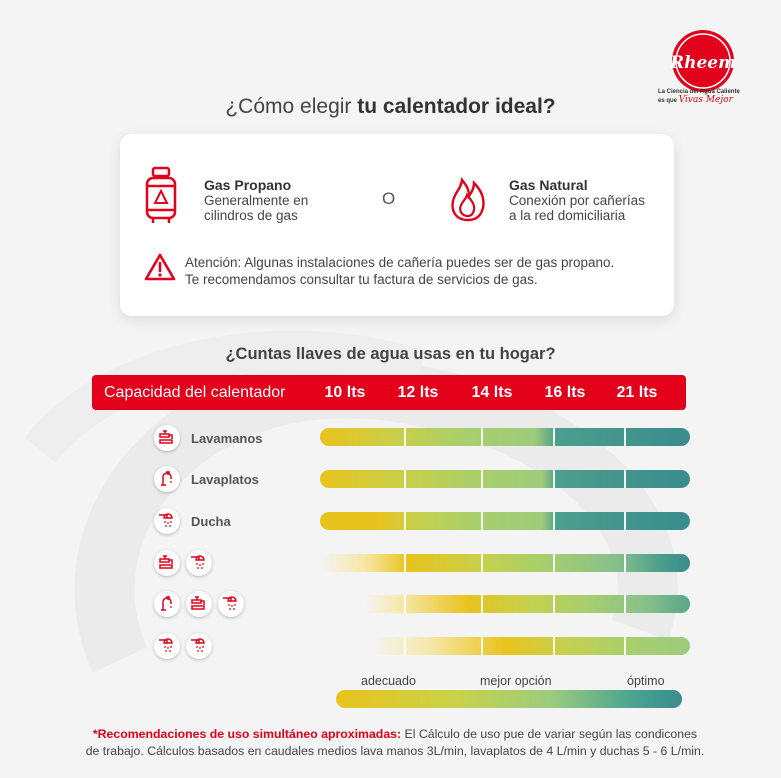  Describe the element at coordinates (516, 681) in the screenshot. I see `legend-mejor-opcion: mejor opción` at that location.